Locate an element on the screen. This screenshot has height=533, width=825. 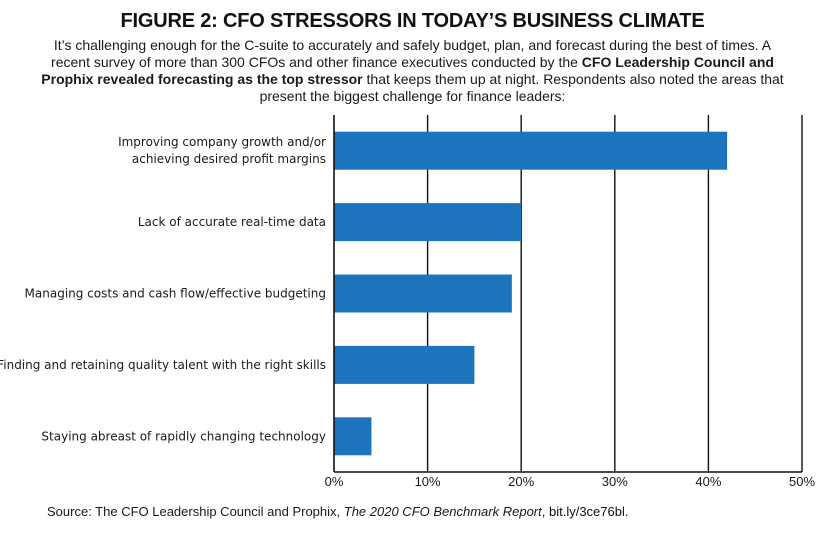
x-tick-label: 10% is located at coordinates (428, 481).